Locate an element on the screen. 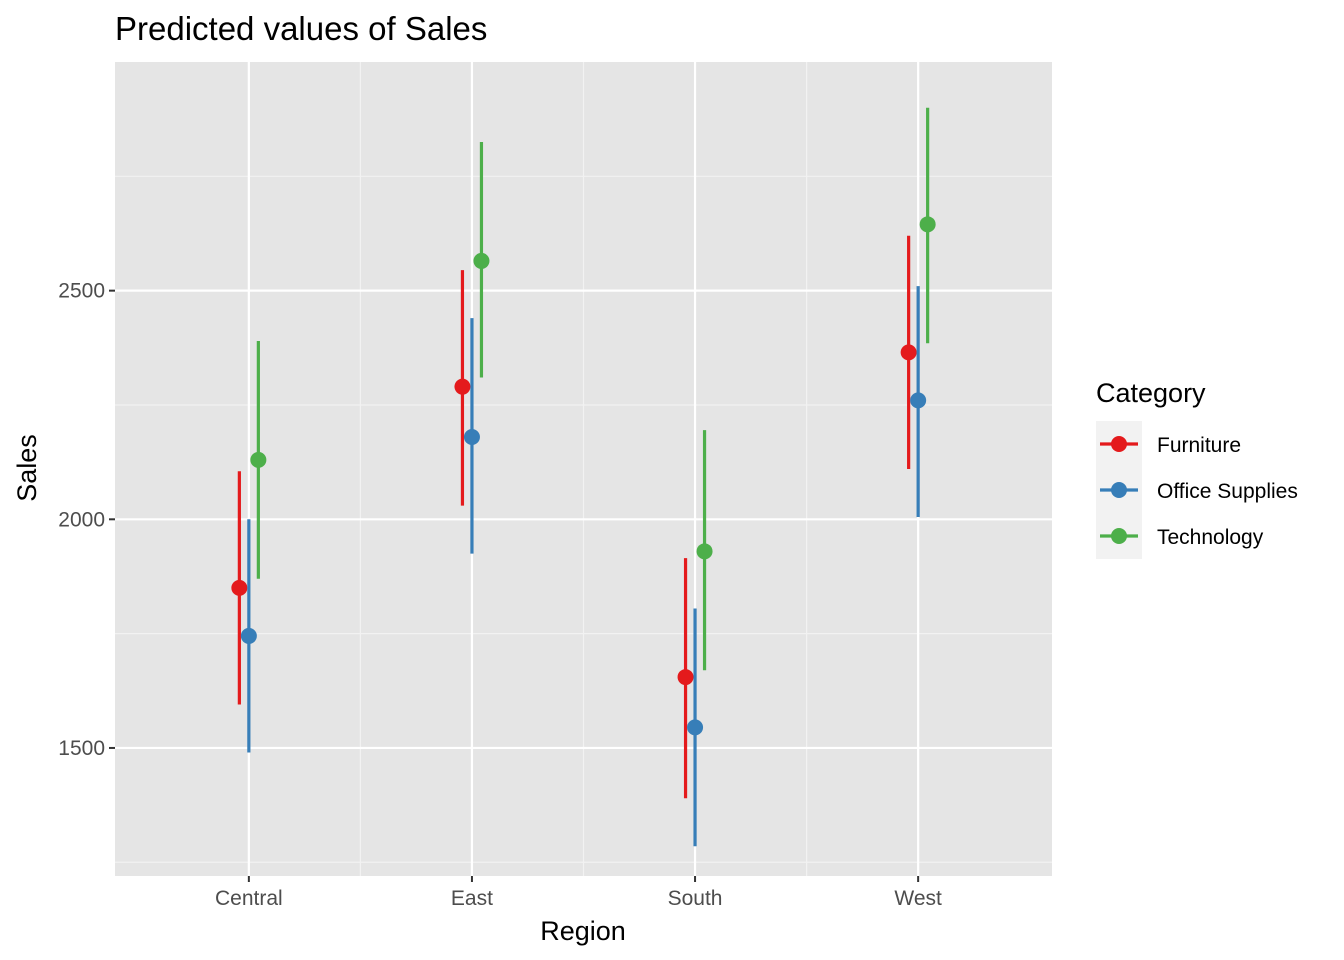  legend-label-technology: Technology is located at coordinates (1210, 537).